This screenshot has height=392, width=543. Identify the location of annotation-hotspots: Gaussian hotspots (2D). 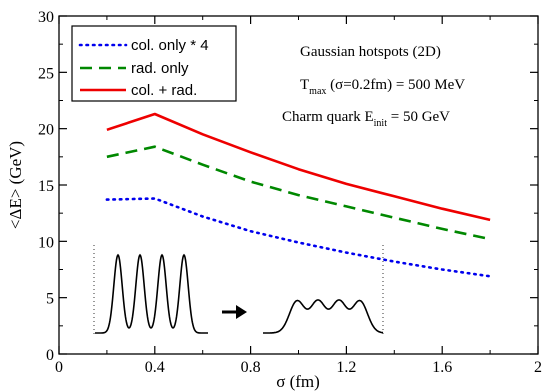
(370, 52).